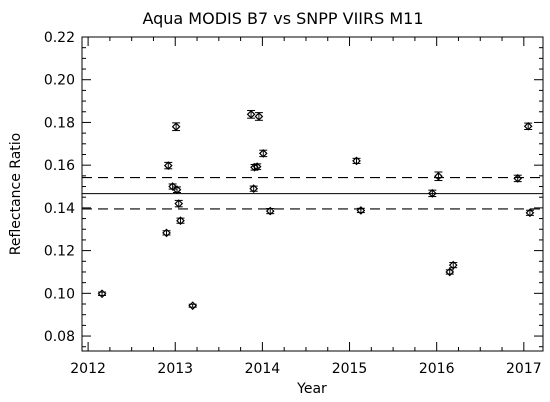 Image resolution: width=550 pixels, height=402 pixels. Describe the element at coordinates (282, 18) in the screenshot. I see `chart-title: Aqua MODIS B7 vs SNPP VIIRS M11` at that location.